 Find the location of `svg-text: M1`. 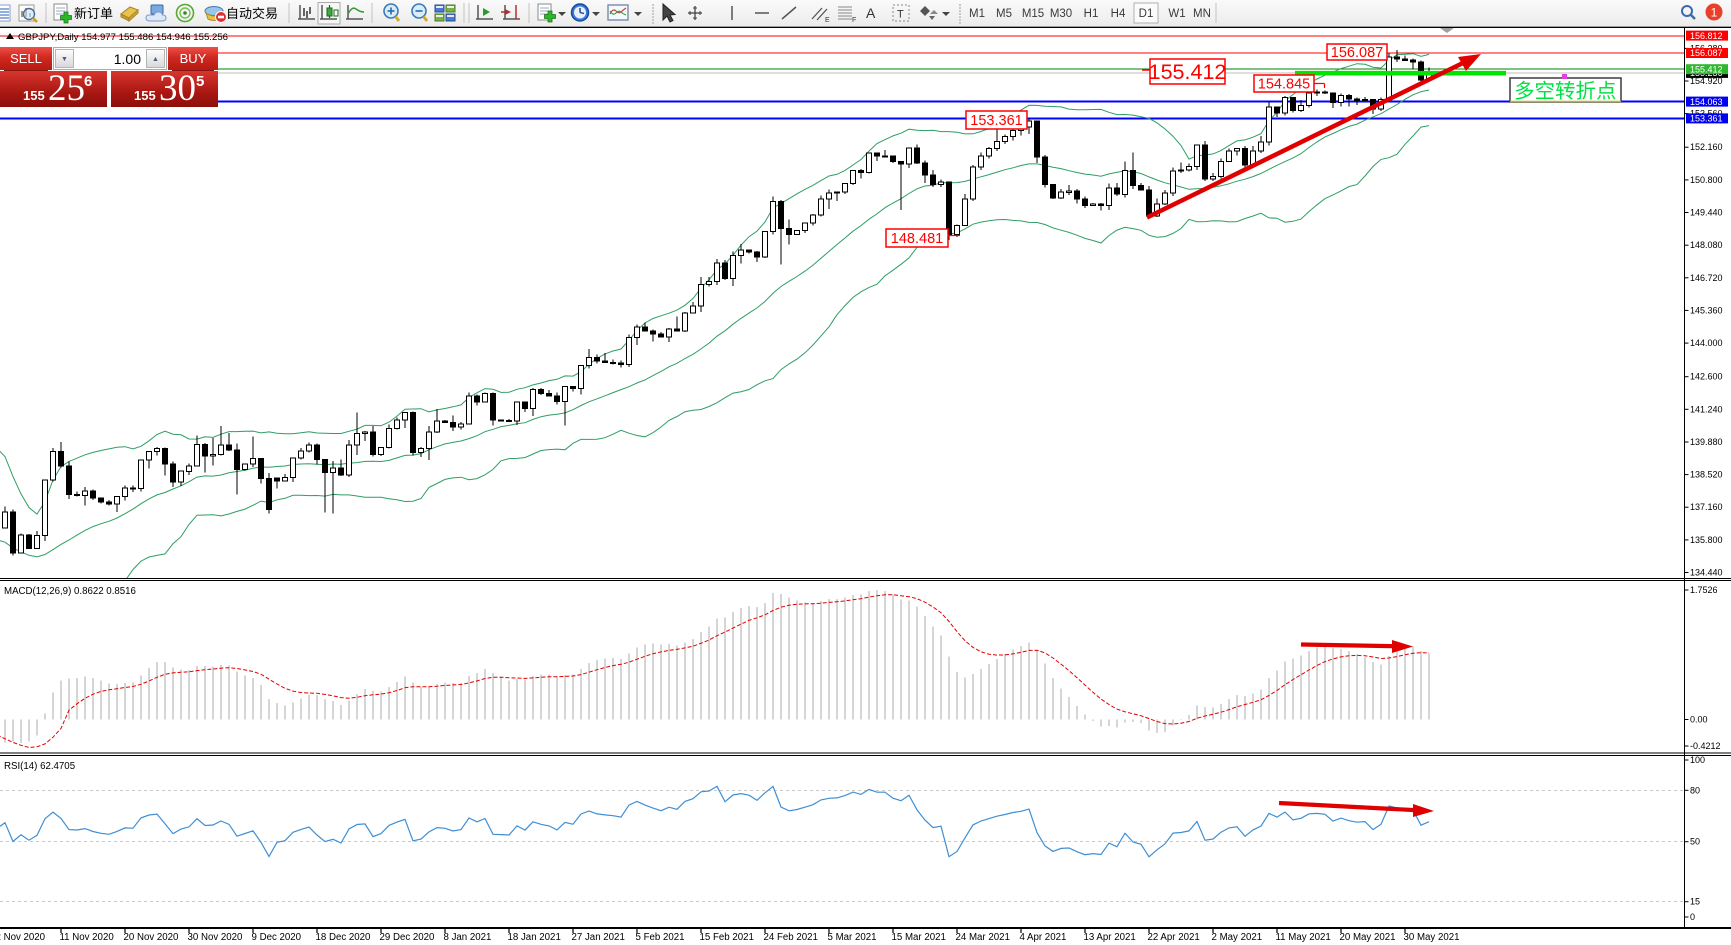

svg-text: M1 is located at coordinates (977, 14).